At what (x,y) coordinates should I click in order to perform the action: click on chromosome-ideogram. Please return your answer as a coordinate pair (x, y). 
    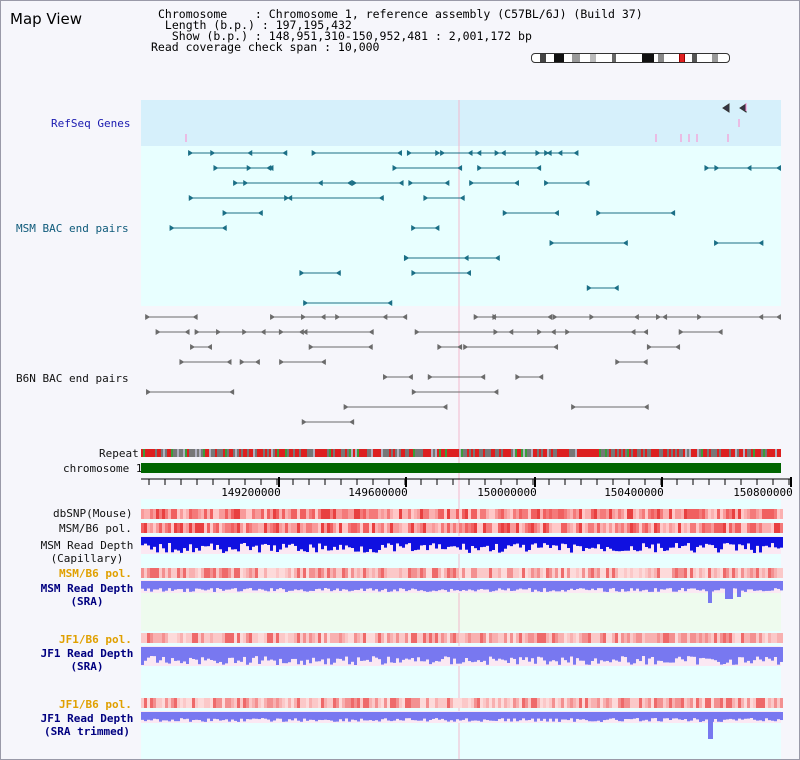
    Looking at the image, I should click on (630, 58).